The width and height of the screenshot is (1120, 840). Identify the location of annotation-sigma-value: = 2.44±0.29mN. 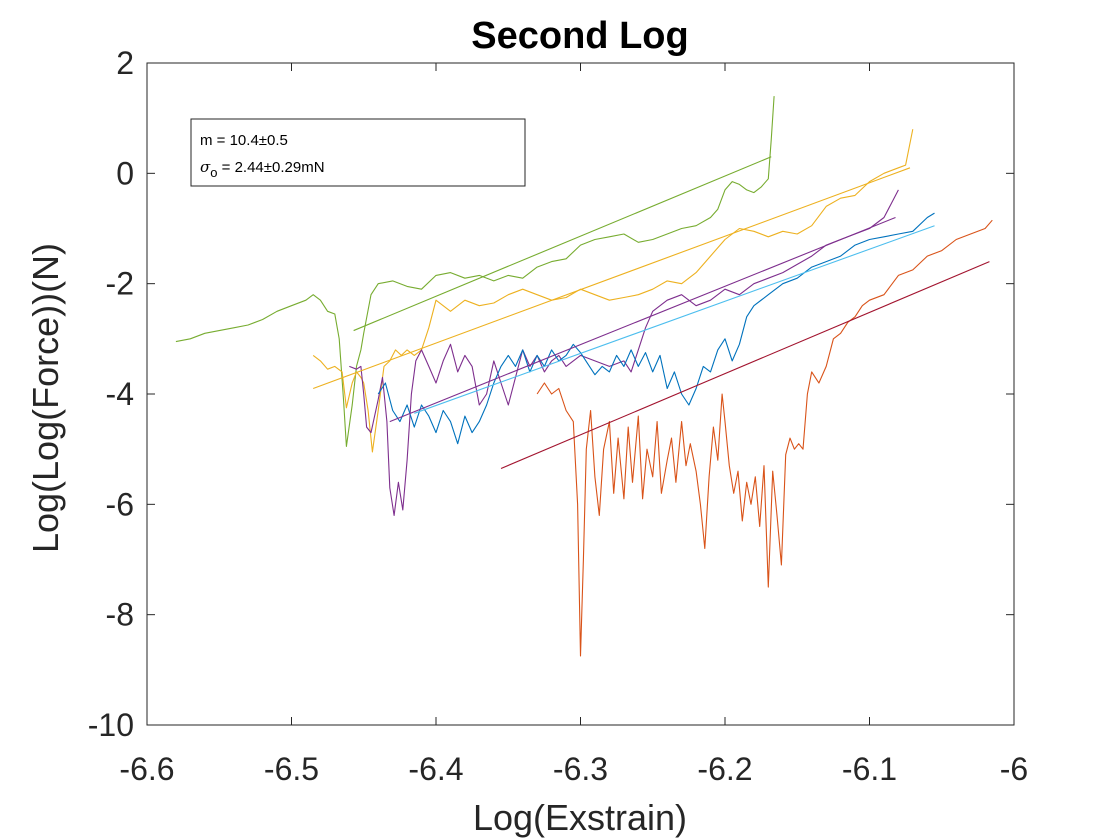
(270, 167).